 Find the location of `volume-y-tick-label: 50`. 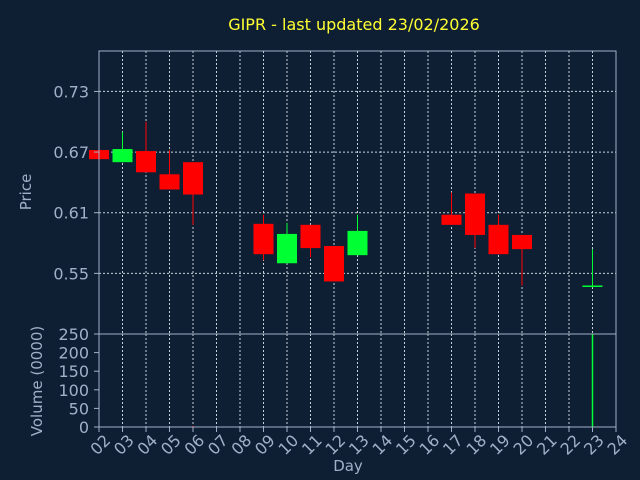

volume-y-tick-label: 50 is located at coordinates (79, 408).